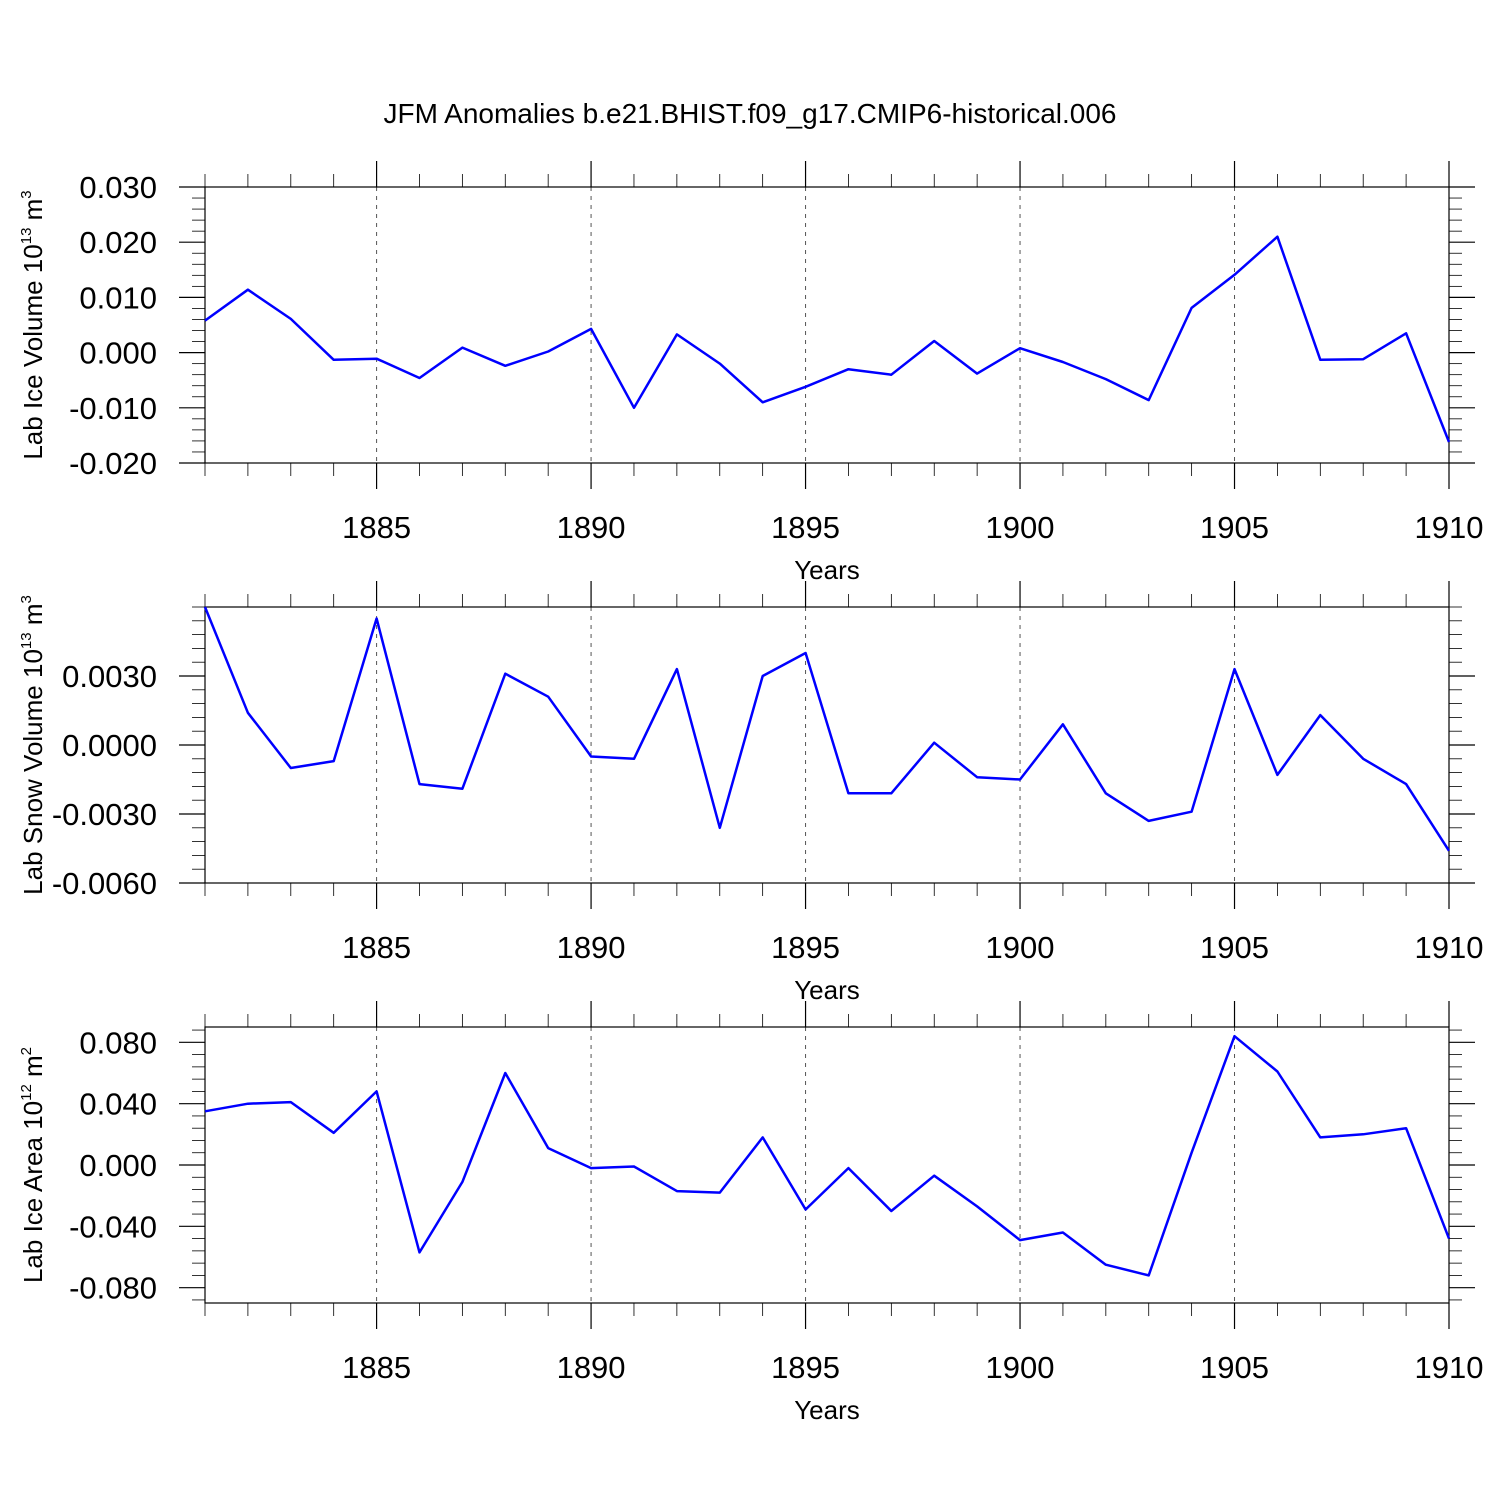 The image size is (1500, 1500). I want to click on y-axis-label: Lab Snow Volume 1013 m3, so click(33, 745).